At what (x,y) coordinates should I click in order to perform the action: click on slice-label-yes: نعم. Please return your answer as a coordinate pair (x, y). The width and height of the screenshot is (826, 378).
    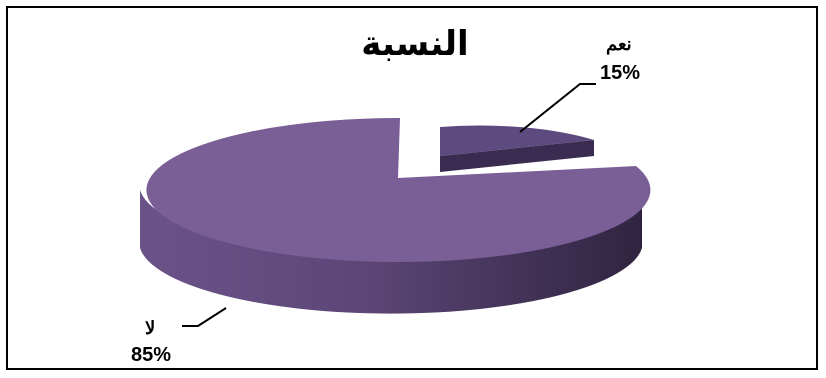
    Looking at the image, I should click on (619, 44).